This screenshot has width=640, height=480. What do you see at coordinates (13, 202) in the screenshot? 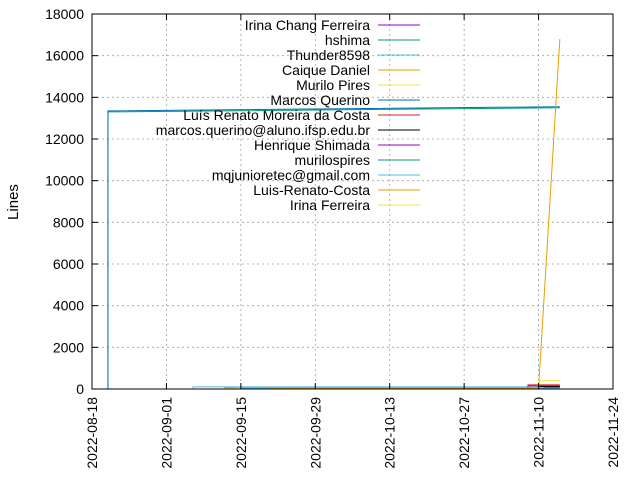
I see `y-axis-title: Lines` at bounding box center [13, 202].